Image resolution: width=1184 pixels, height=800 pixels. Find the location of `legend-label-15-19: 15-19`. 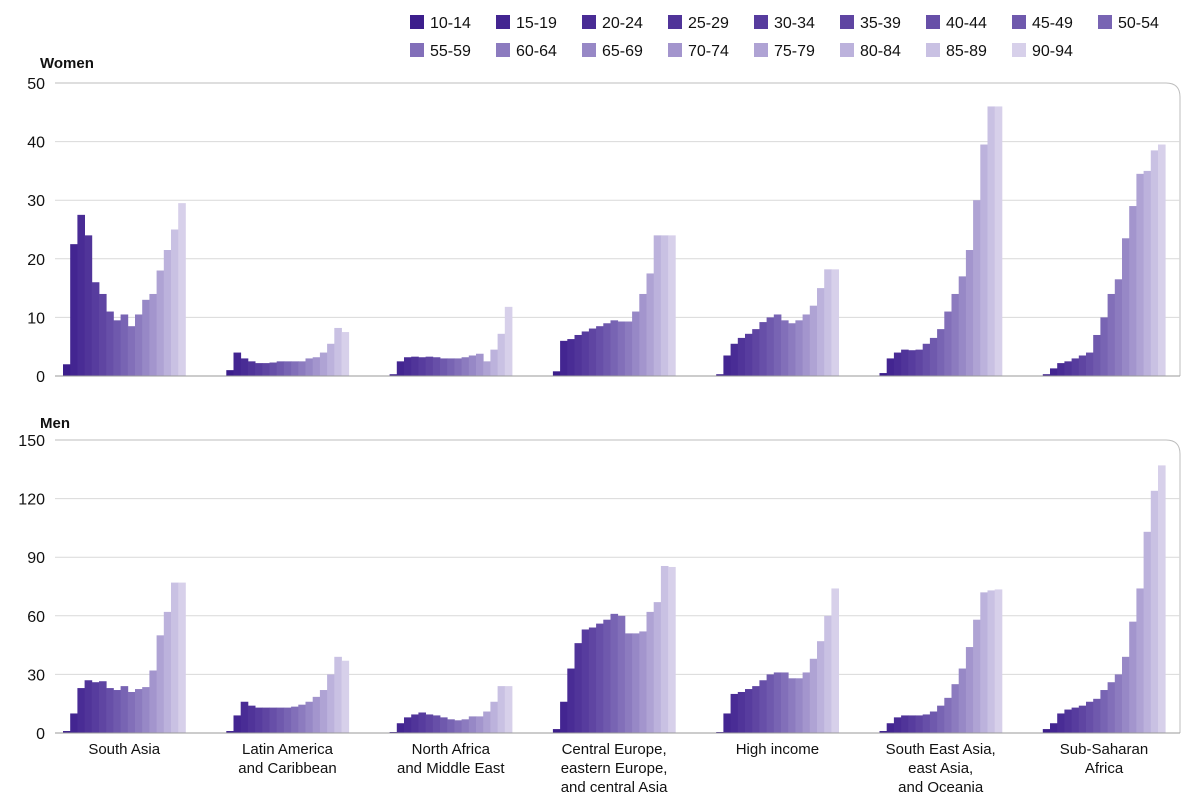

legend-label-15-19: 15-19 is located at coordinates (536, 23).